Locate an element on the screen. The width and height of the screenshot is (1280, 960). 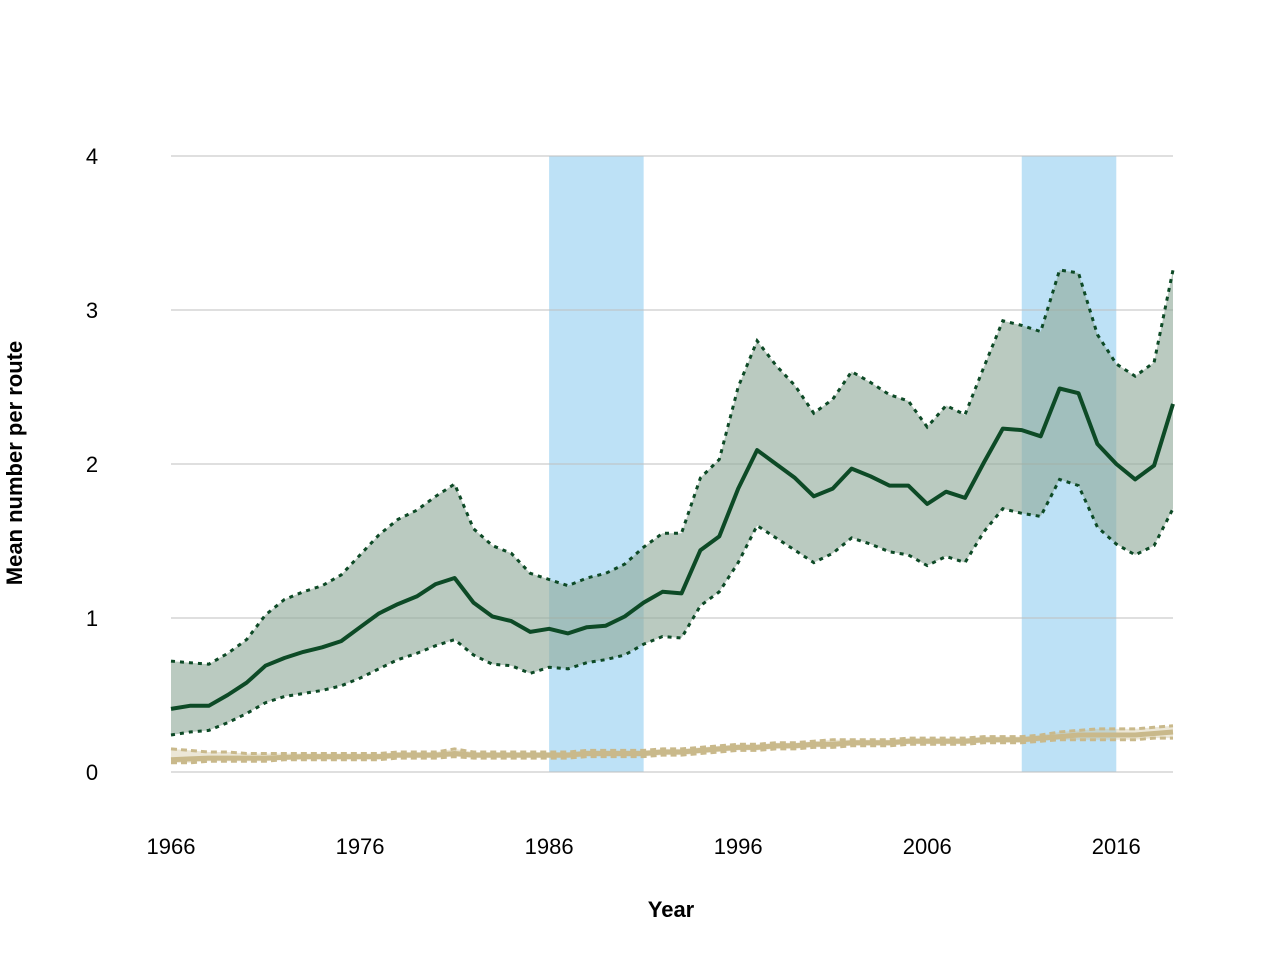
x-tick-labels: 1966 1976 1986 1996 2006 2016 is located at coordinates (644, 846).